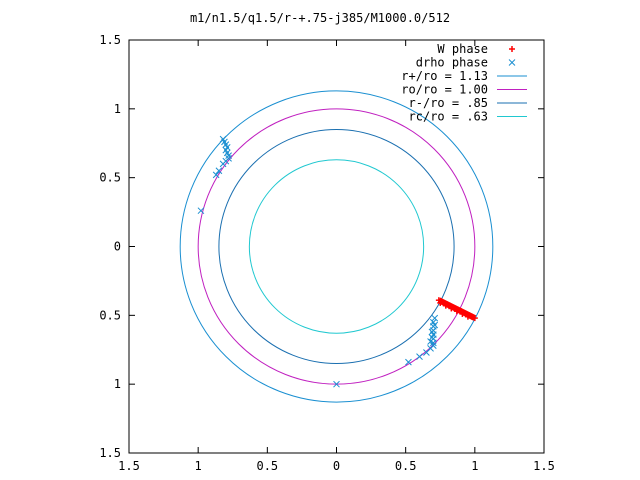  I want to click on legend-label: r-/ro = .85, so click(448, 103).